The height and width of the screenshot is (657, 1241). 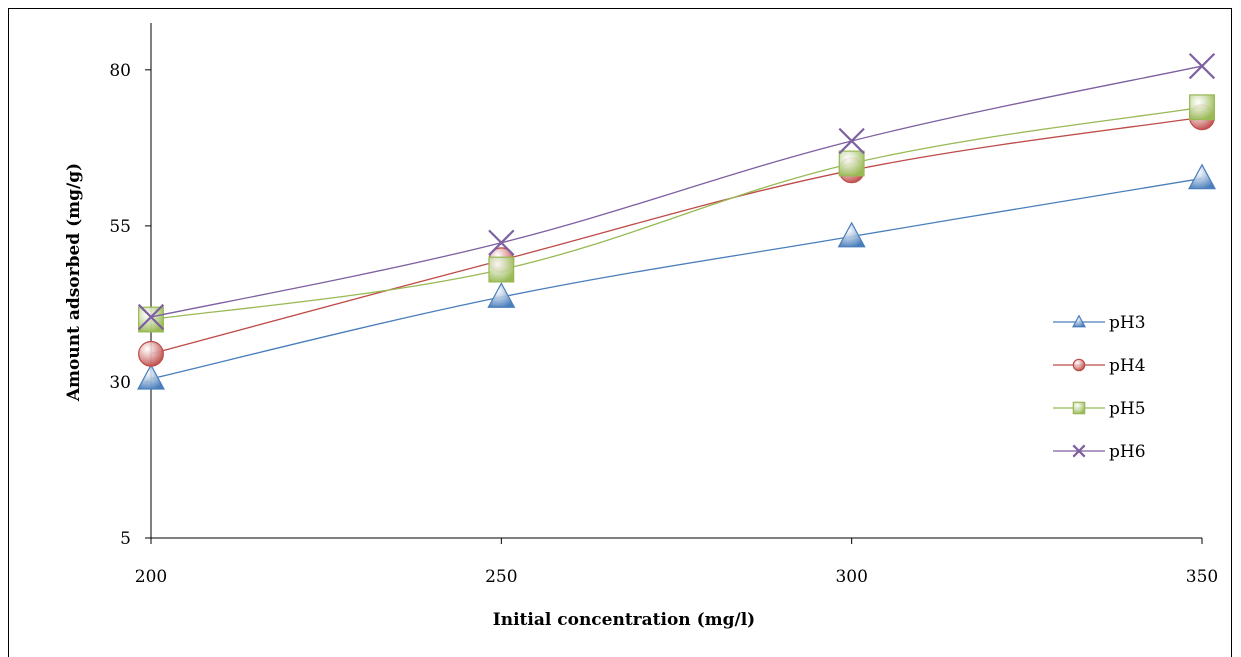 I want to click on legend-marker-pH6, so click(x=1079, y=451).